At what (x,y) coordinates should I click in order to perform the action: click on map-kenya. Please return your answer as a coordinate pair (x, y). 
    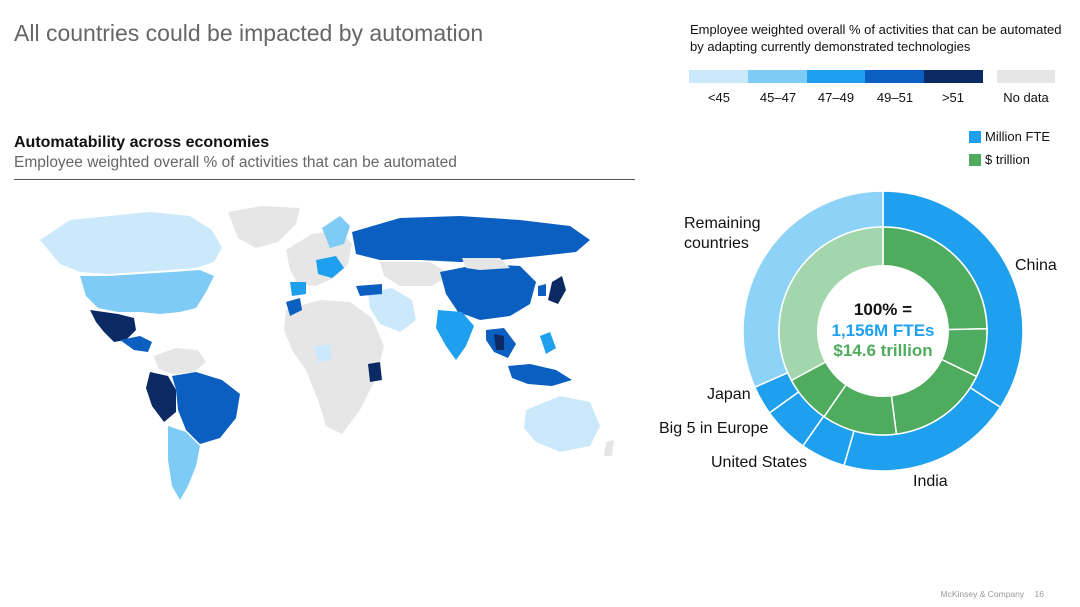
    Looking at the image, I should click on (375, 372).